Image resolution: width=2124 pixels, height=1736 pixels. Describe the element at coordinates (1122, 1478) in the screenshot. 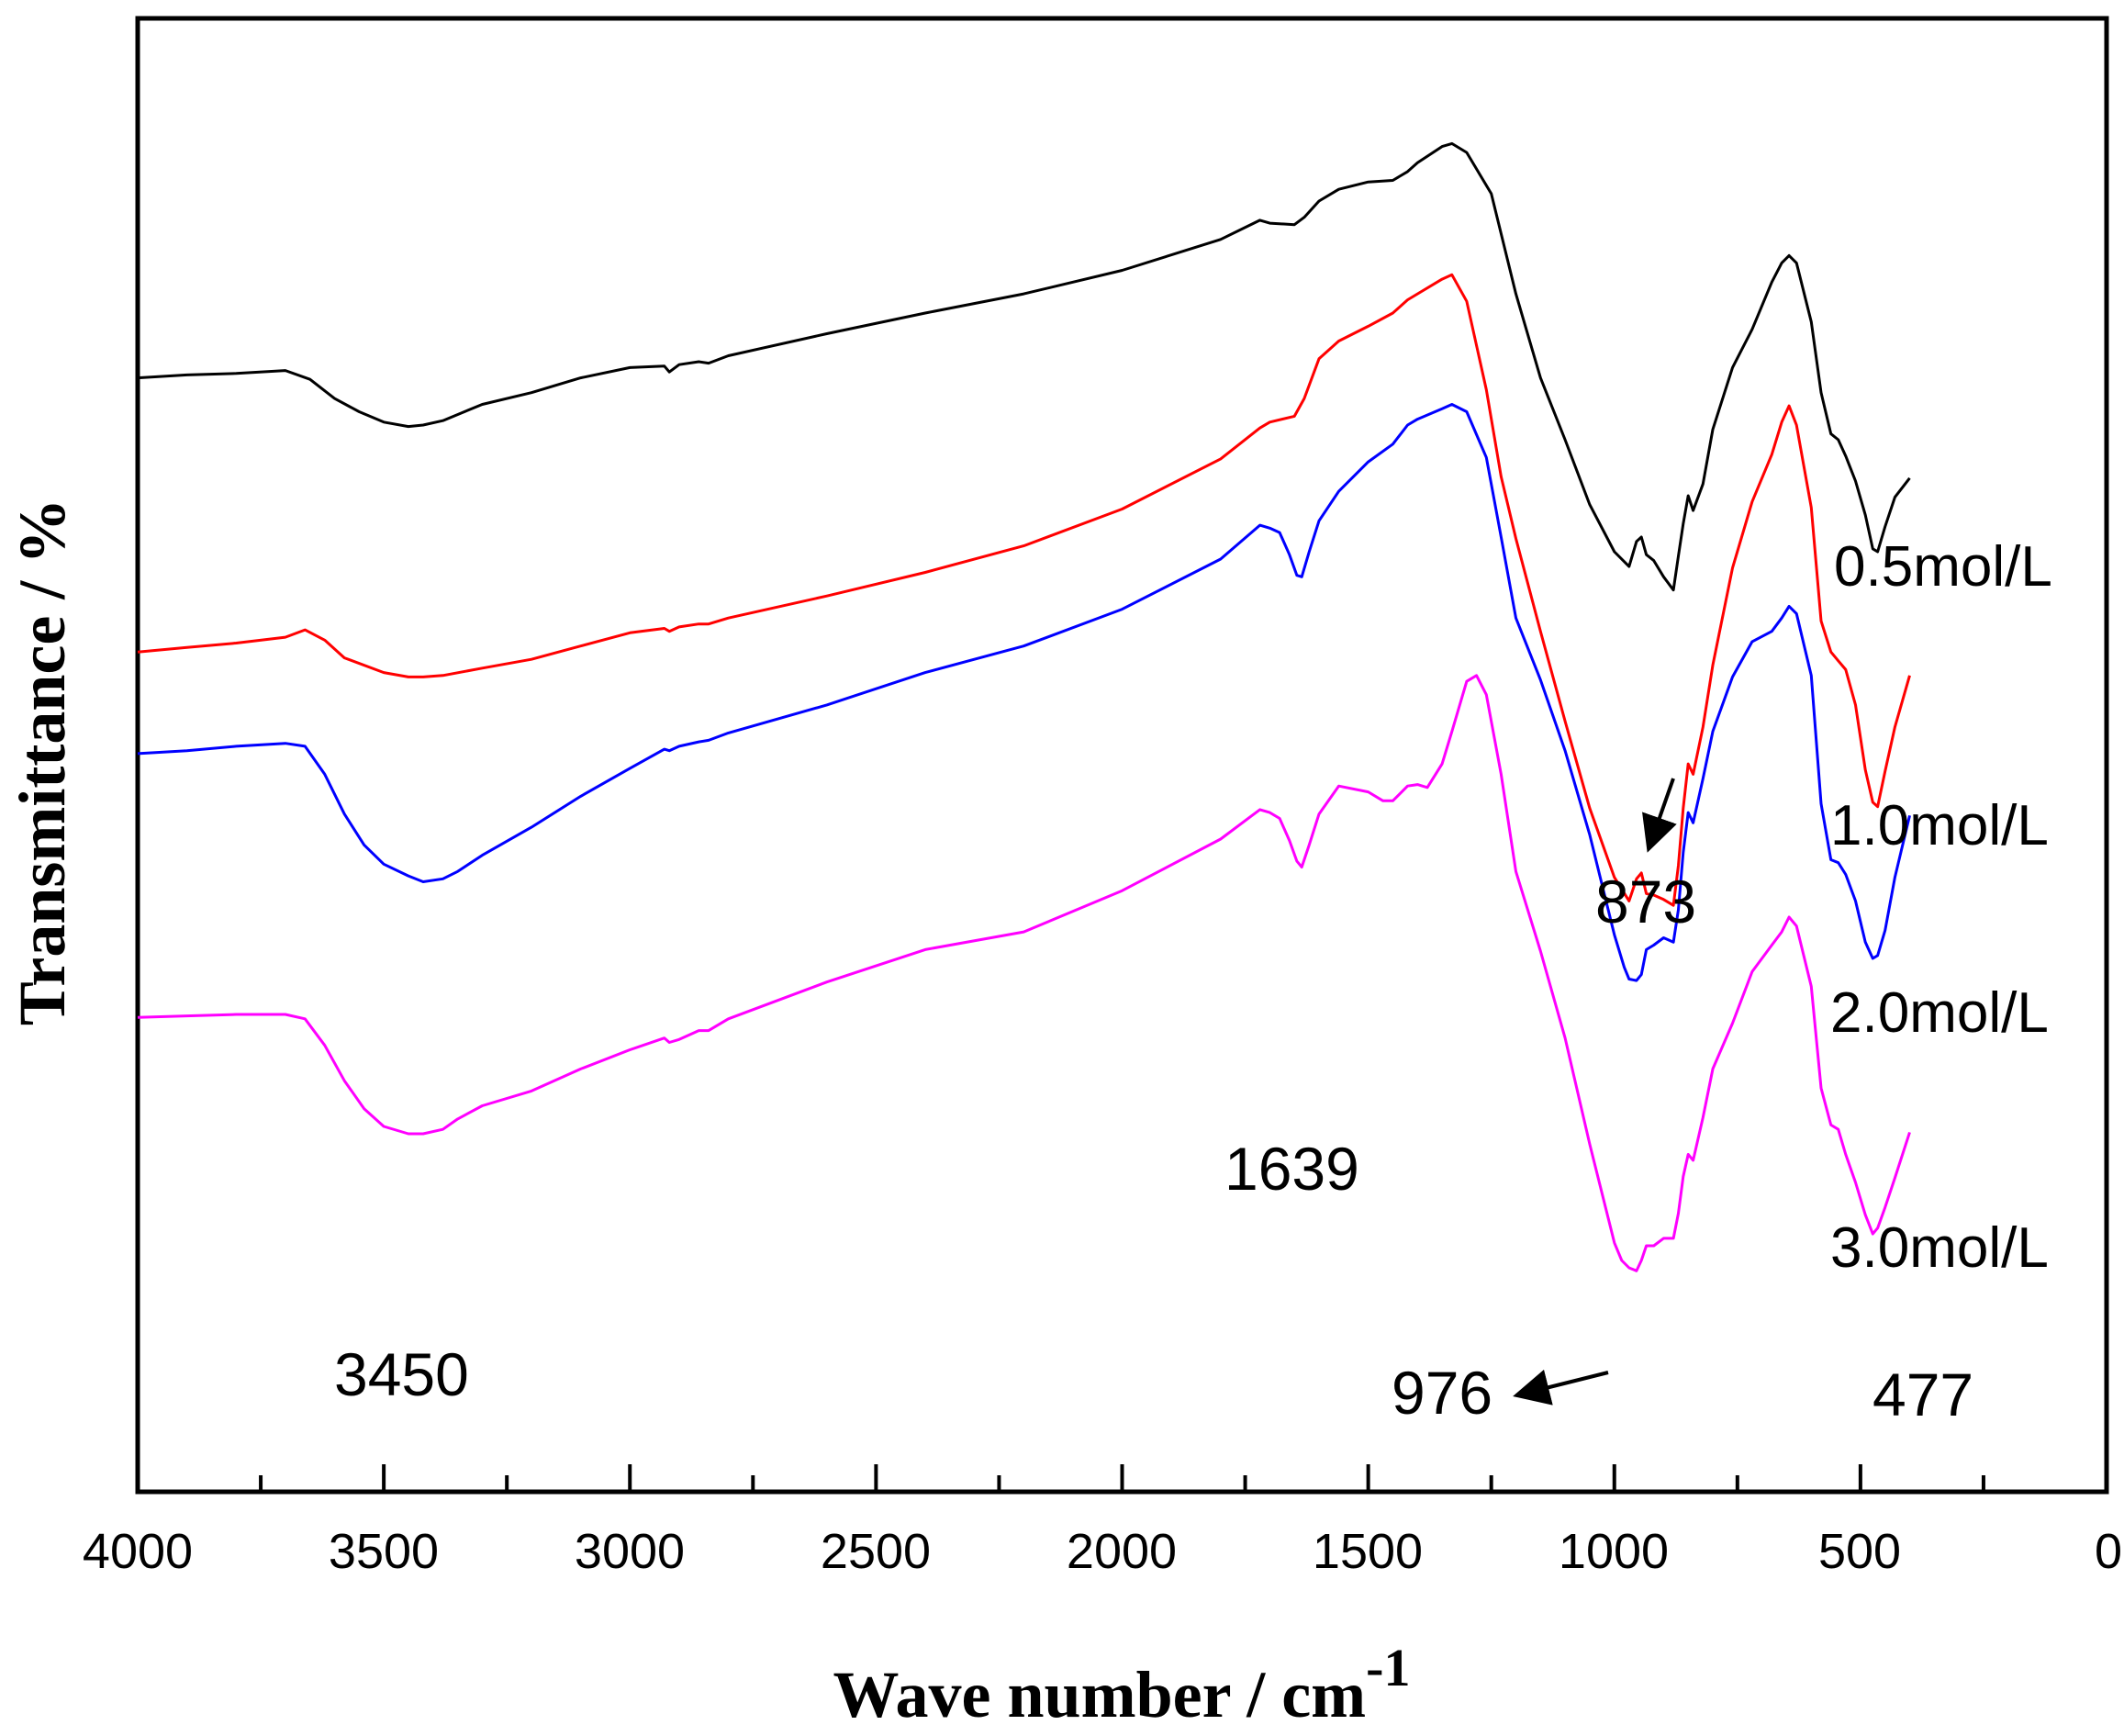

I see `x-axis-ticks` at that location.